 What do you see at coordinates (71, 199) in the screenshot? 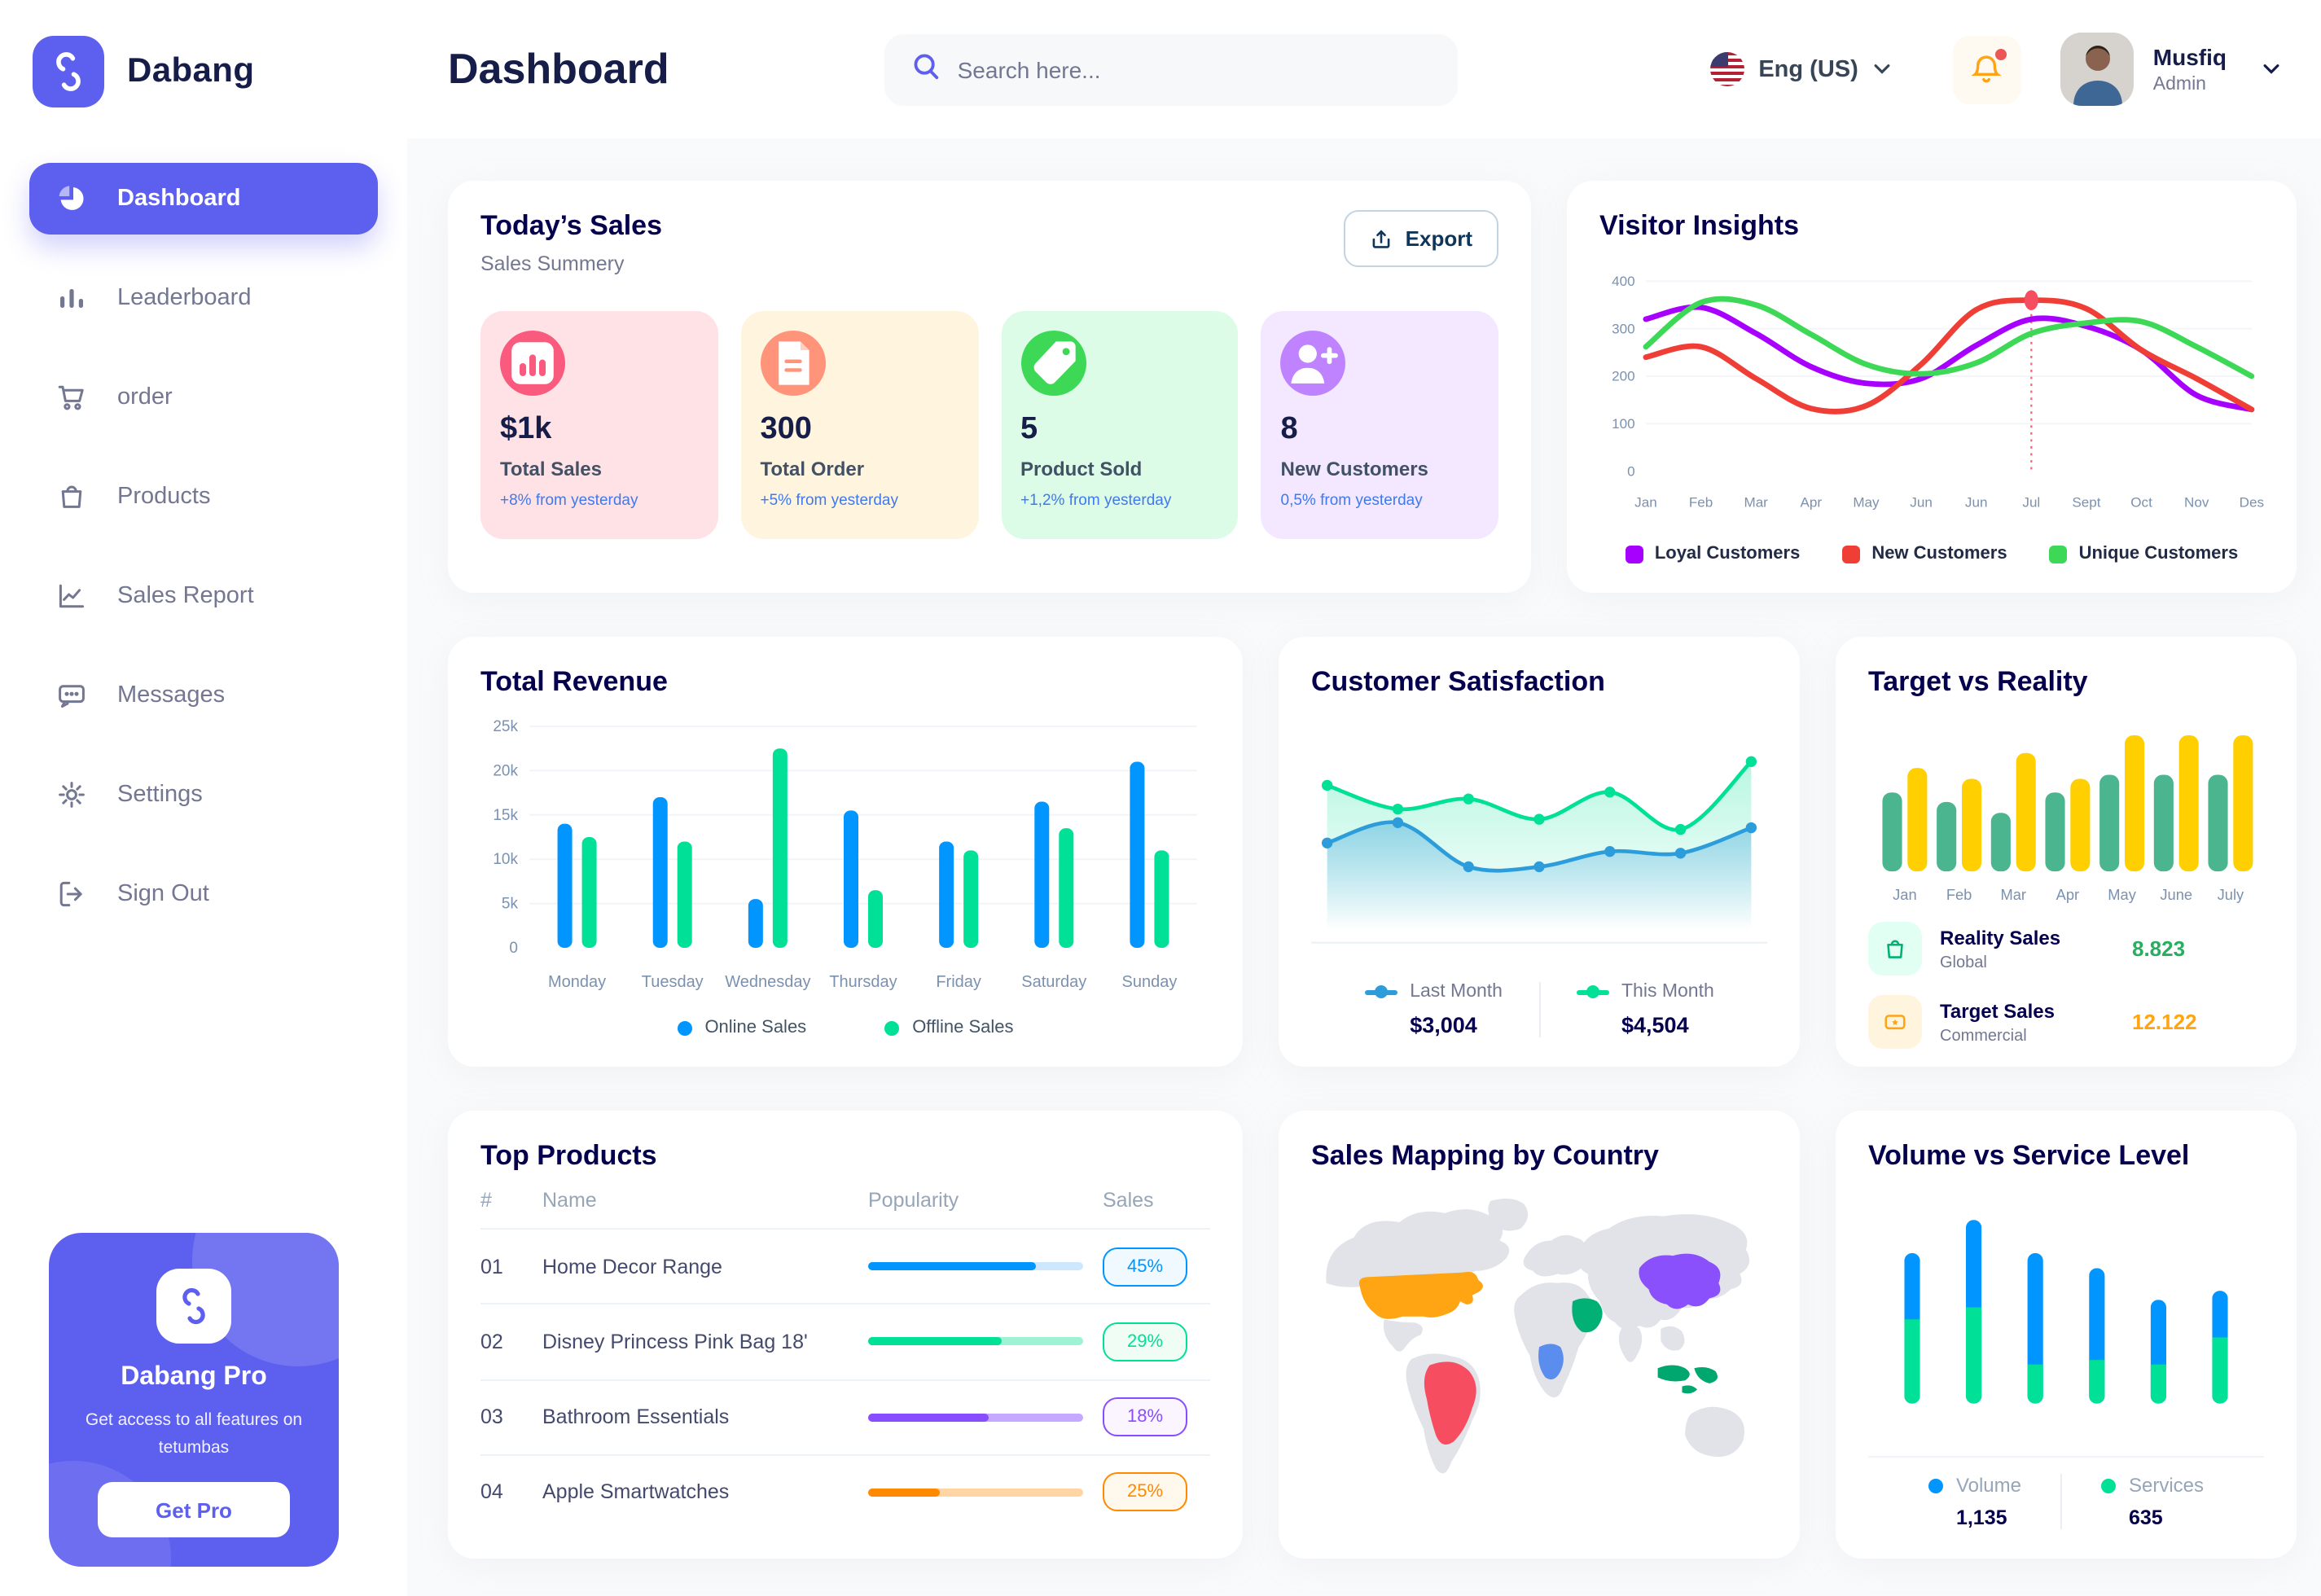
I see `dashboard-icon` at bounding box center [71, 199].